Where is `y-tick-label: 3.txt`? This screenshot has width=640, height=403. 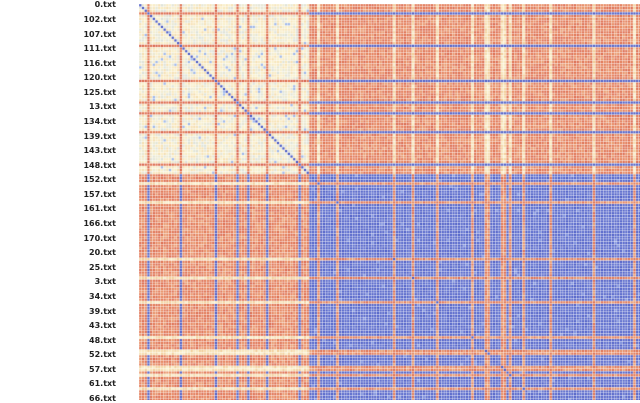
y-tick-label: 3.txt is located at coordinates (105, 282).